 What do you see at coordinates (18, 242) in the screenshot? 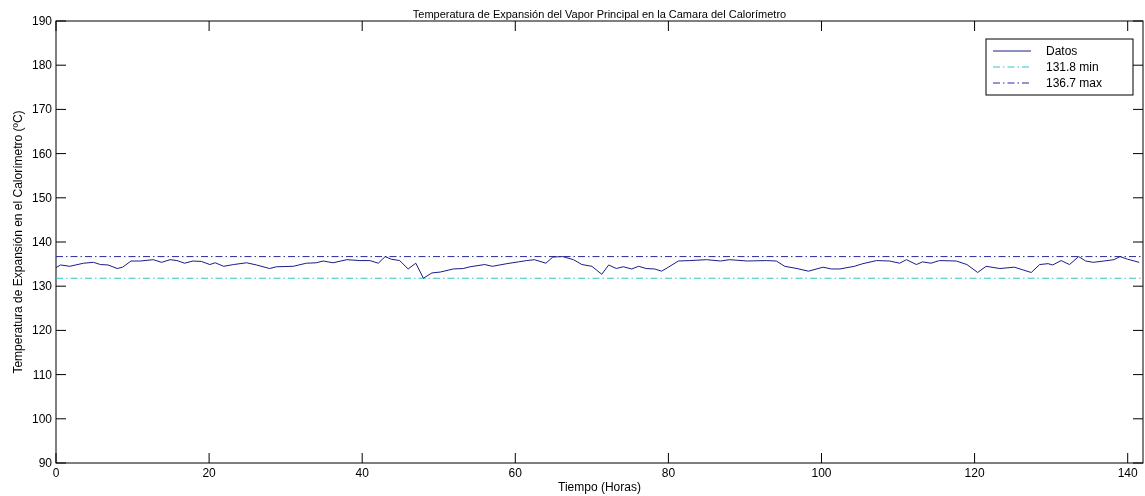
I see `y-axis-title: Temperatura de Expansión en el Calorímetro (ºC)` at bounding box center [18, 242].